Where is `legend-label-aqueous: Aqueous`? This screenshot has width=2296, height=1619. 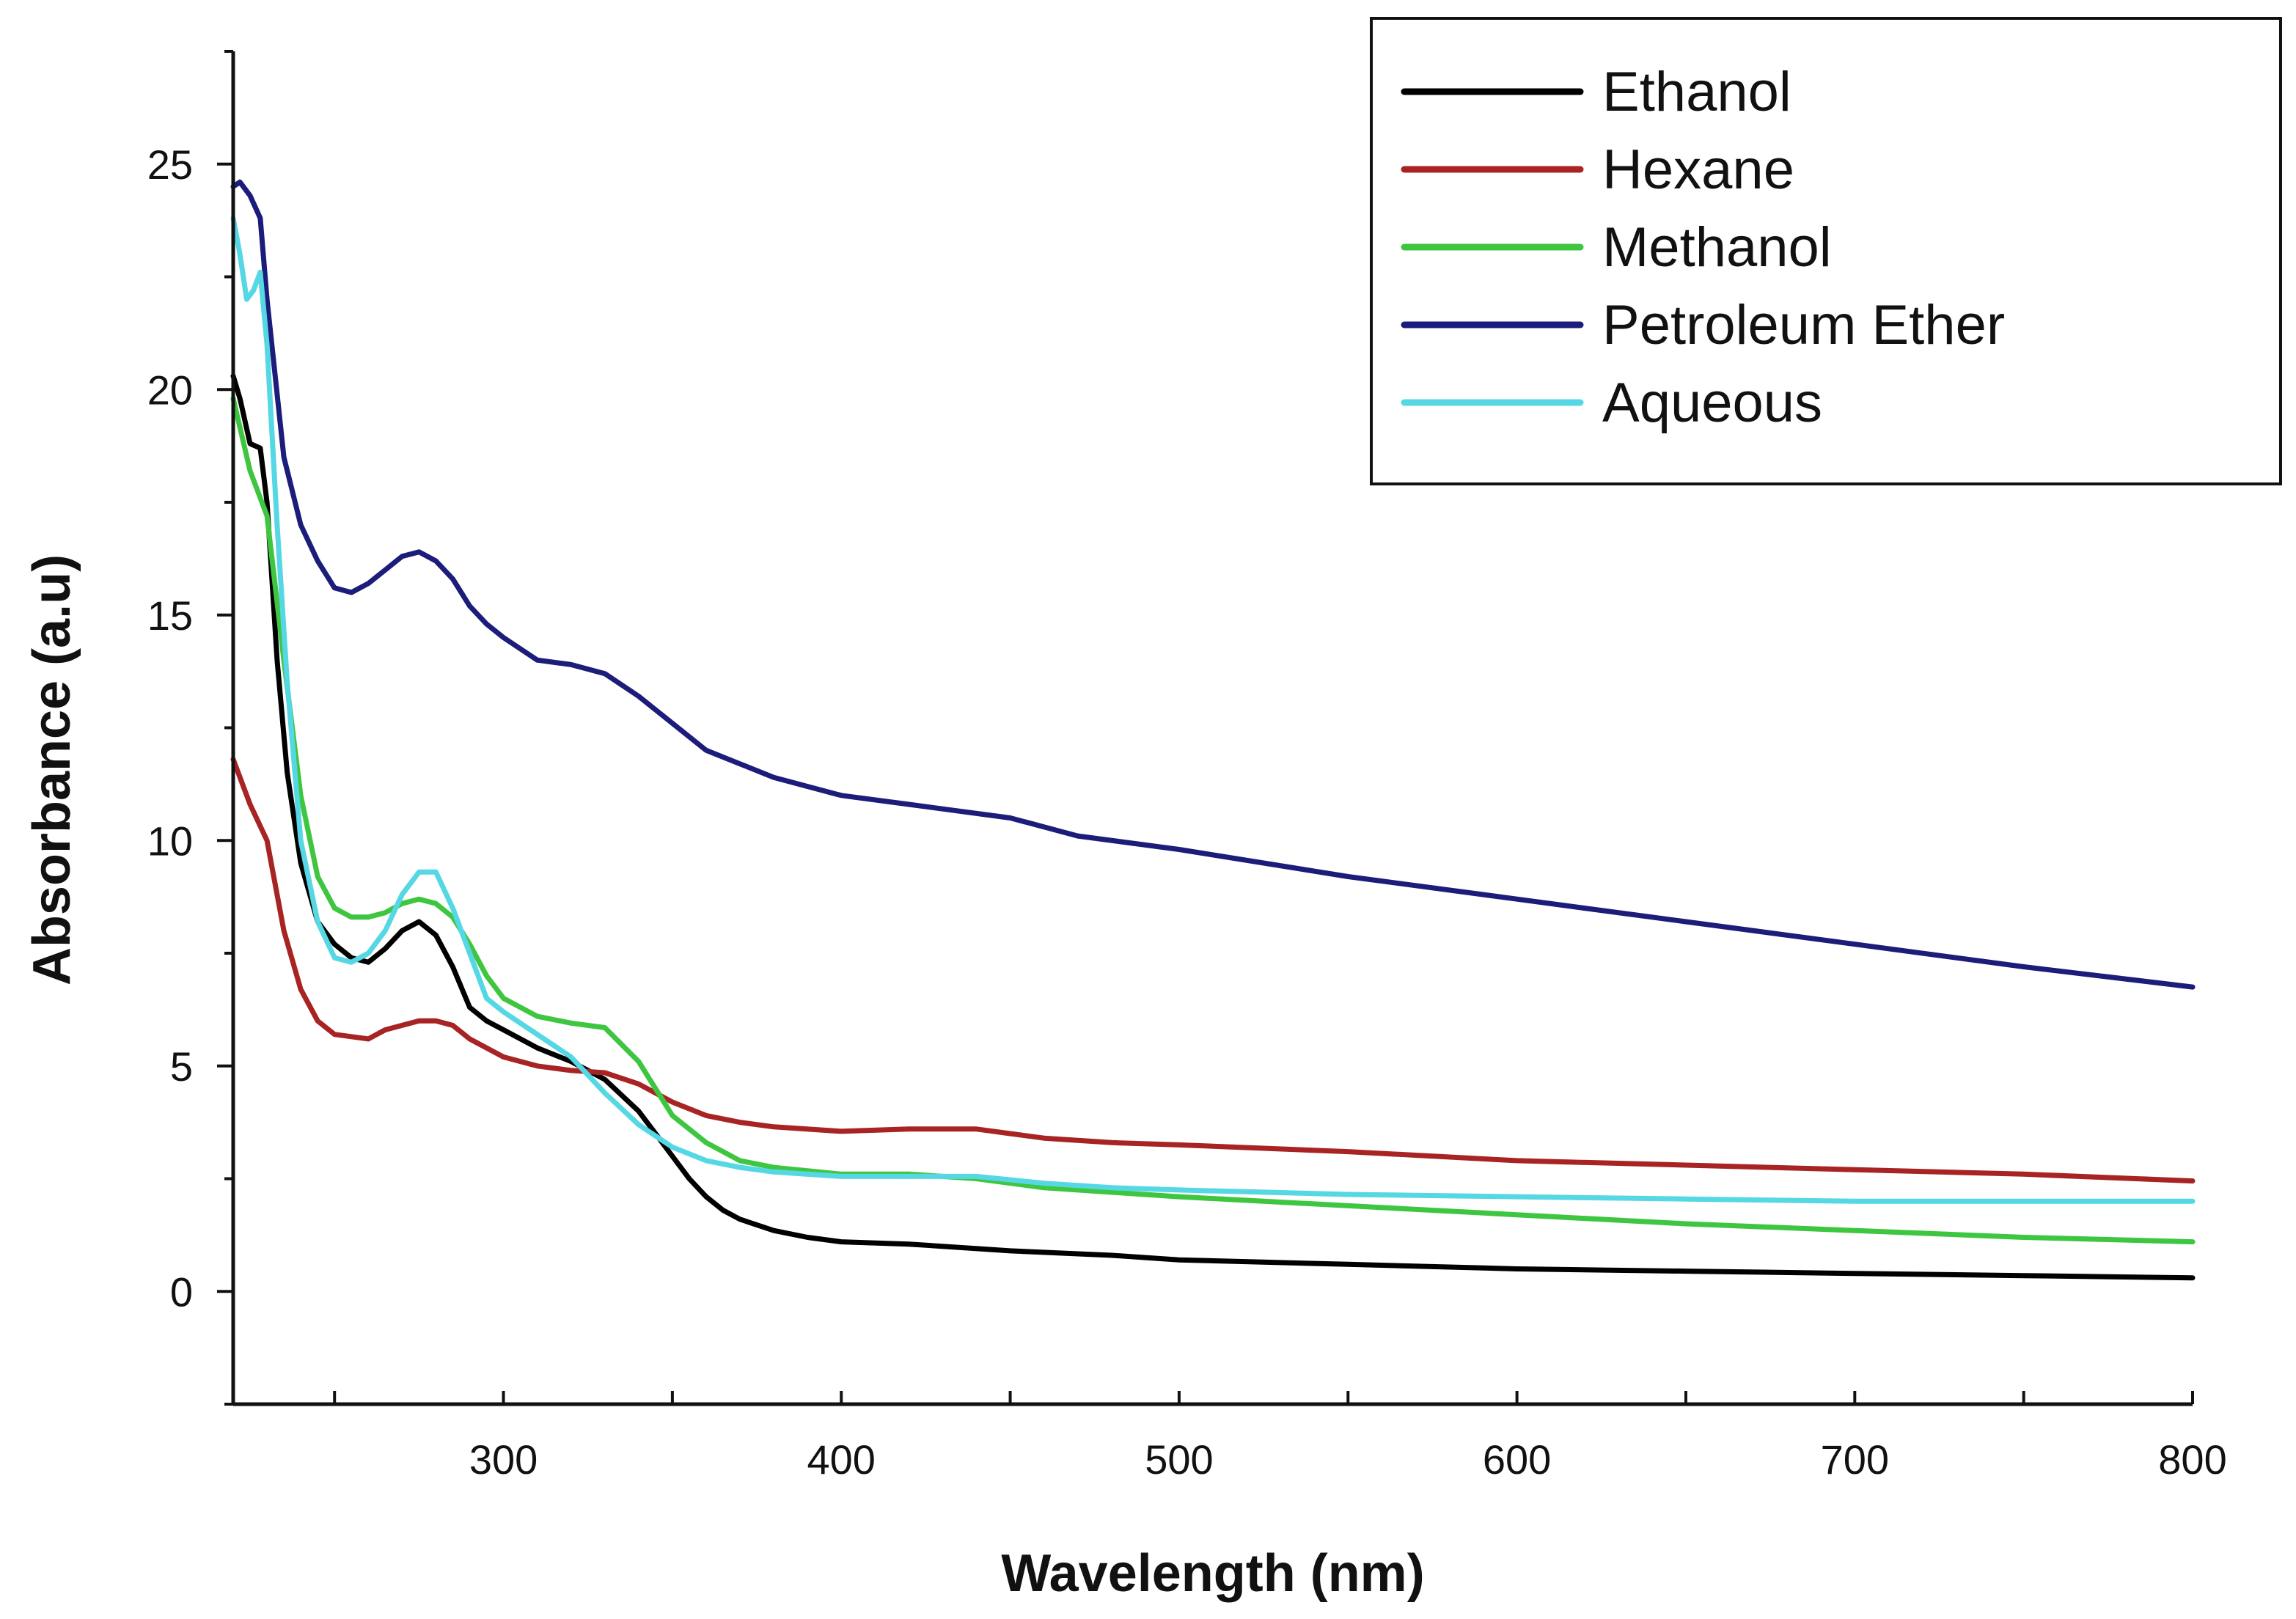
legend-label-aqueous: Aqueous is located at coordinates (1712, 403).